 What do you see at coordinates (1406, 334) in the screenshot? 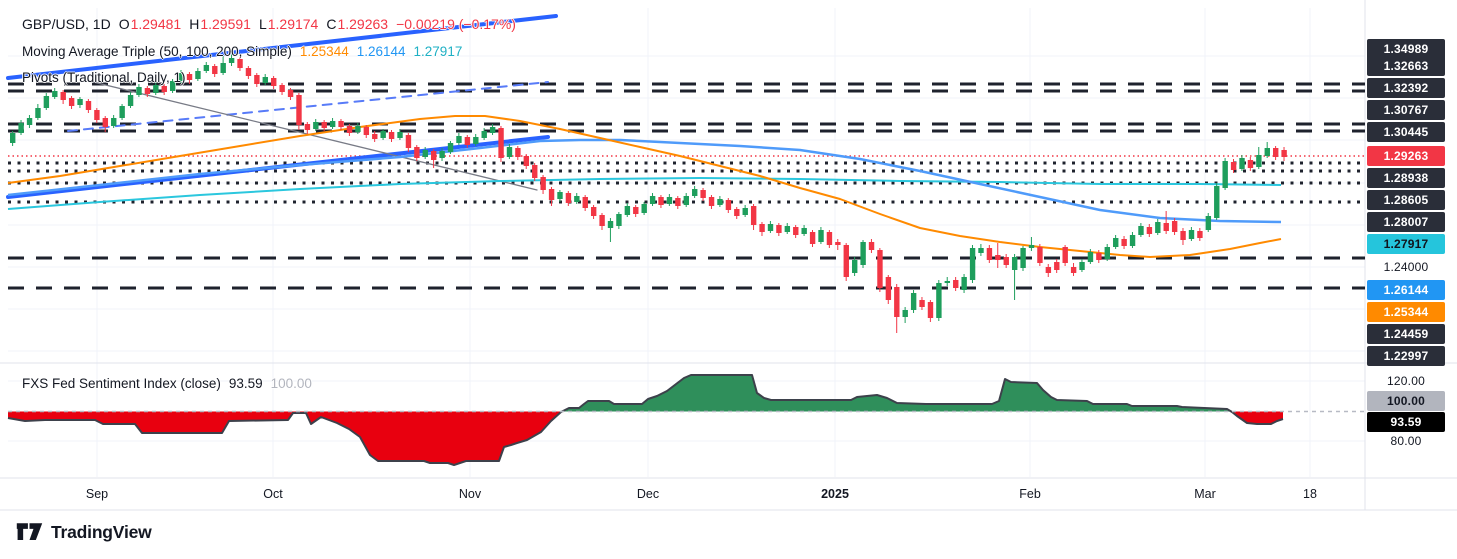
I see `price-axis-badge: 1.24459` at bounding box center [1406, 334].